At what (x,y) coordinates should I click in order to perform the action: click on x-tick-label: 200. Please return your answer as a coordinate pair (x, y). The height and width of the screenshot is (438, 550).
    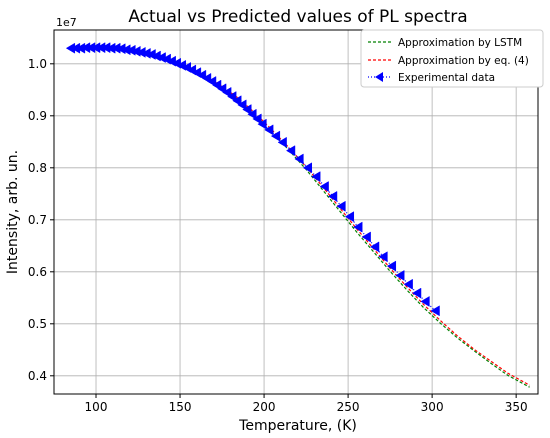
    Looking at the image, I should click on (264, 407).